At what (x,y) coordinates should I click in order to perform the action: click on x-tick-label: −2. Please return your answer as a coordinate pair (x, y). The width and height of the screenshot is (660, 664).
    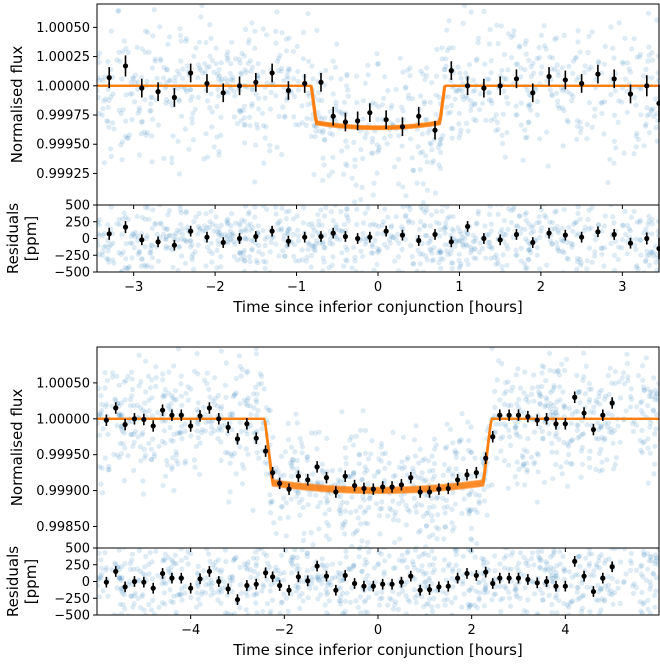
    Looking at the image, I should click on (284, 630).